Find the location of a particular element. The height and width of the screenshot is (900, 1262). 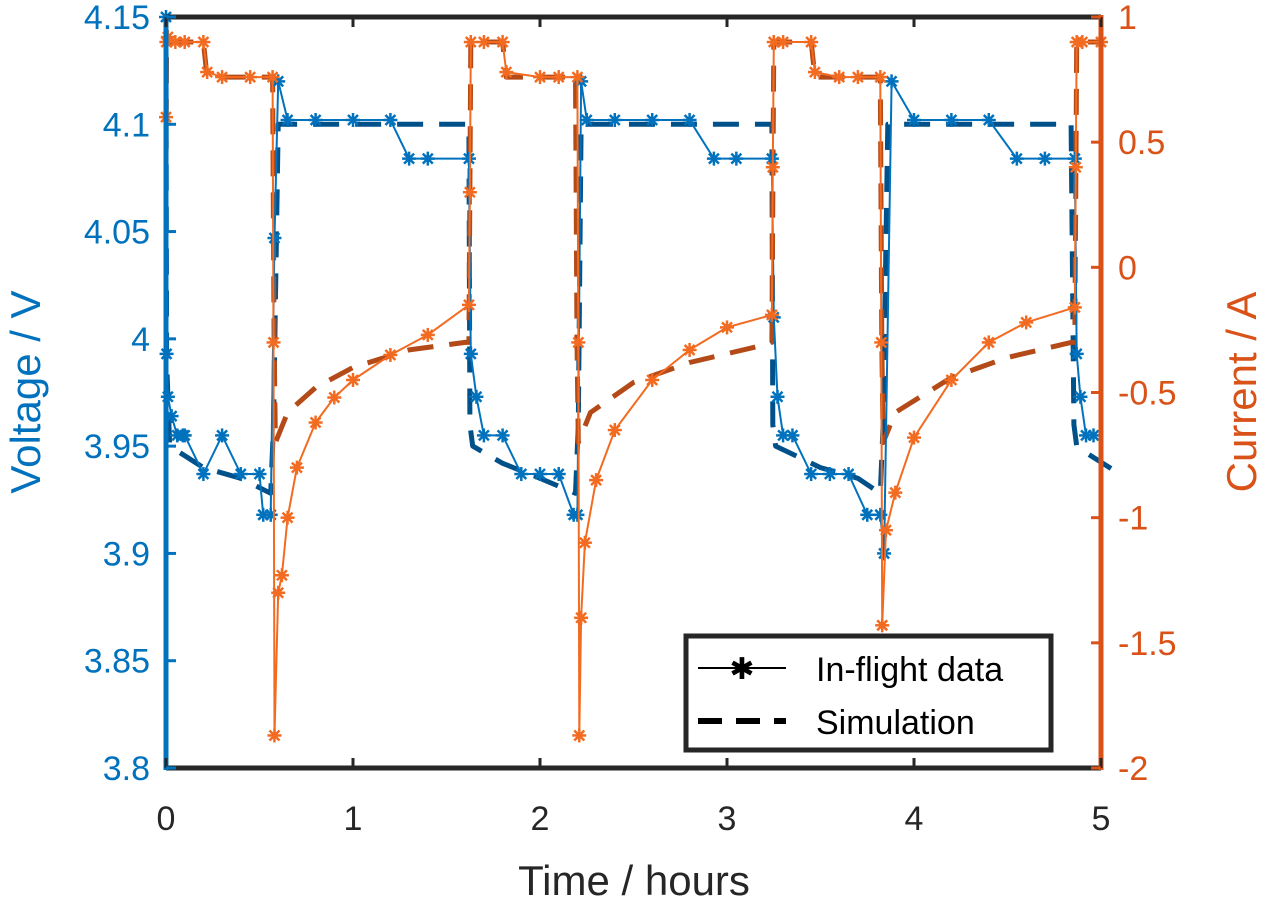

right-y-tick-label: 0.5 is located at coordinates (1141, 143).